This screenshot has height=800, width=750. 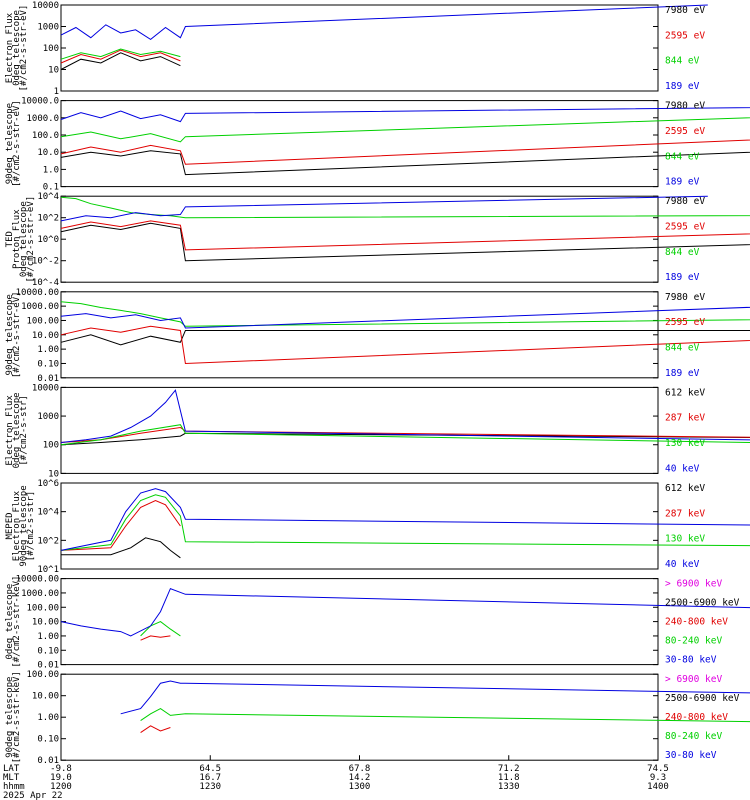 I want to click on x-tick-mlt: 19.0, so click(x=61, y=778).